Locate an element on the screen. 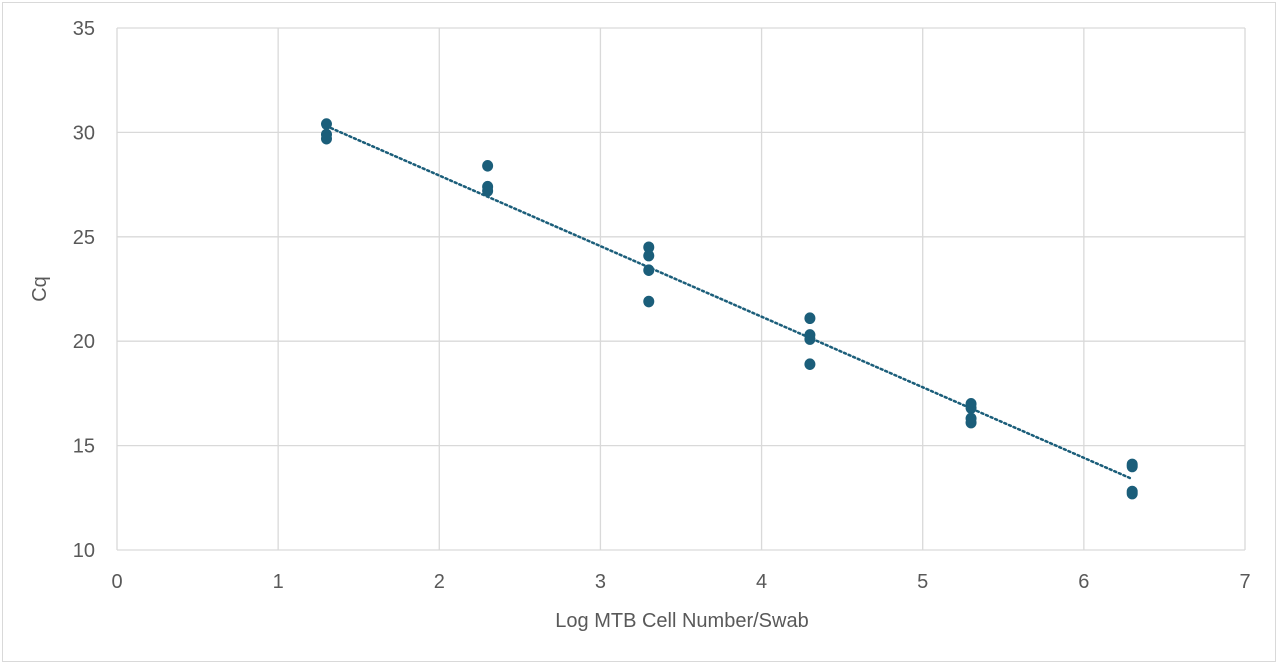  x-tick-label: 4 is located at coordinates (761, 582).